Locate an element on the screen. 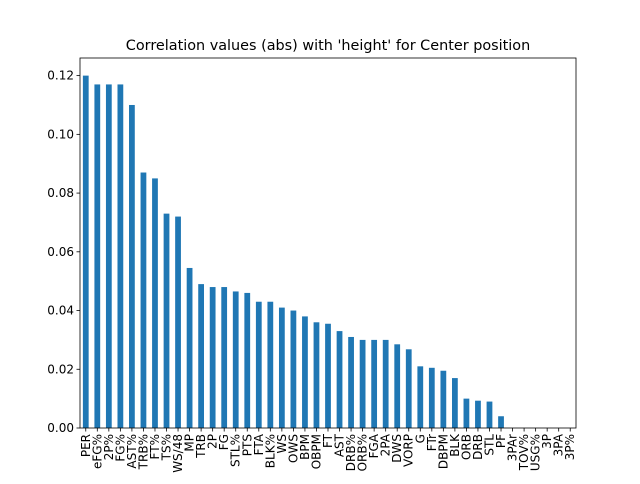  x-tick-label: MP is located at coordinates (190, 443).